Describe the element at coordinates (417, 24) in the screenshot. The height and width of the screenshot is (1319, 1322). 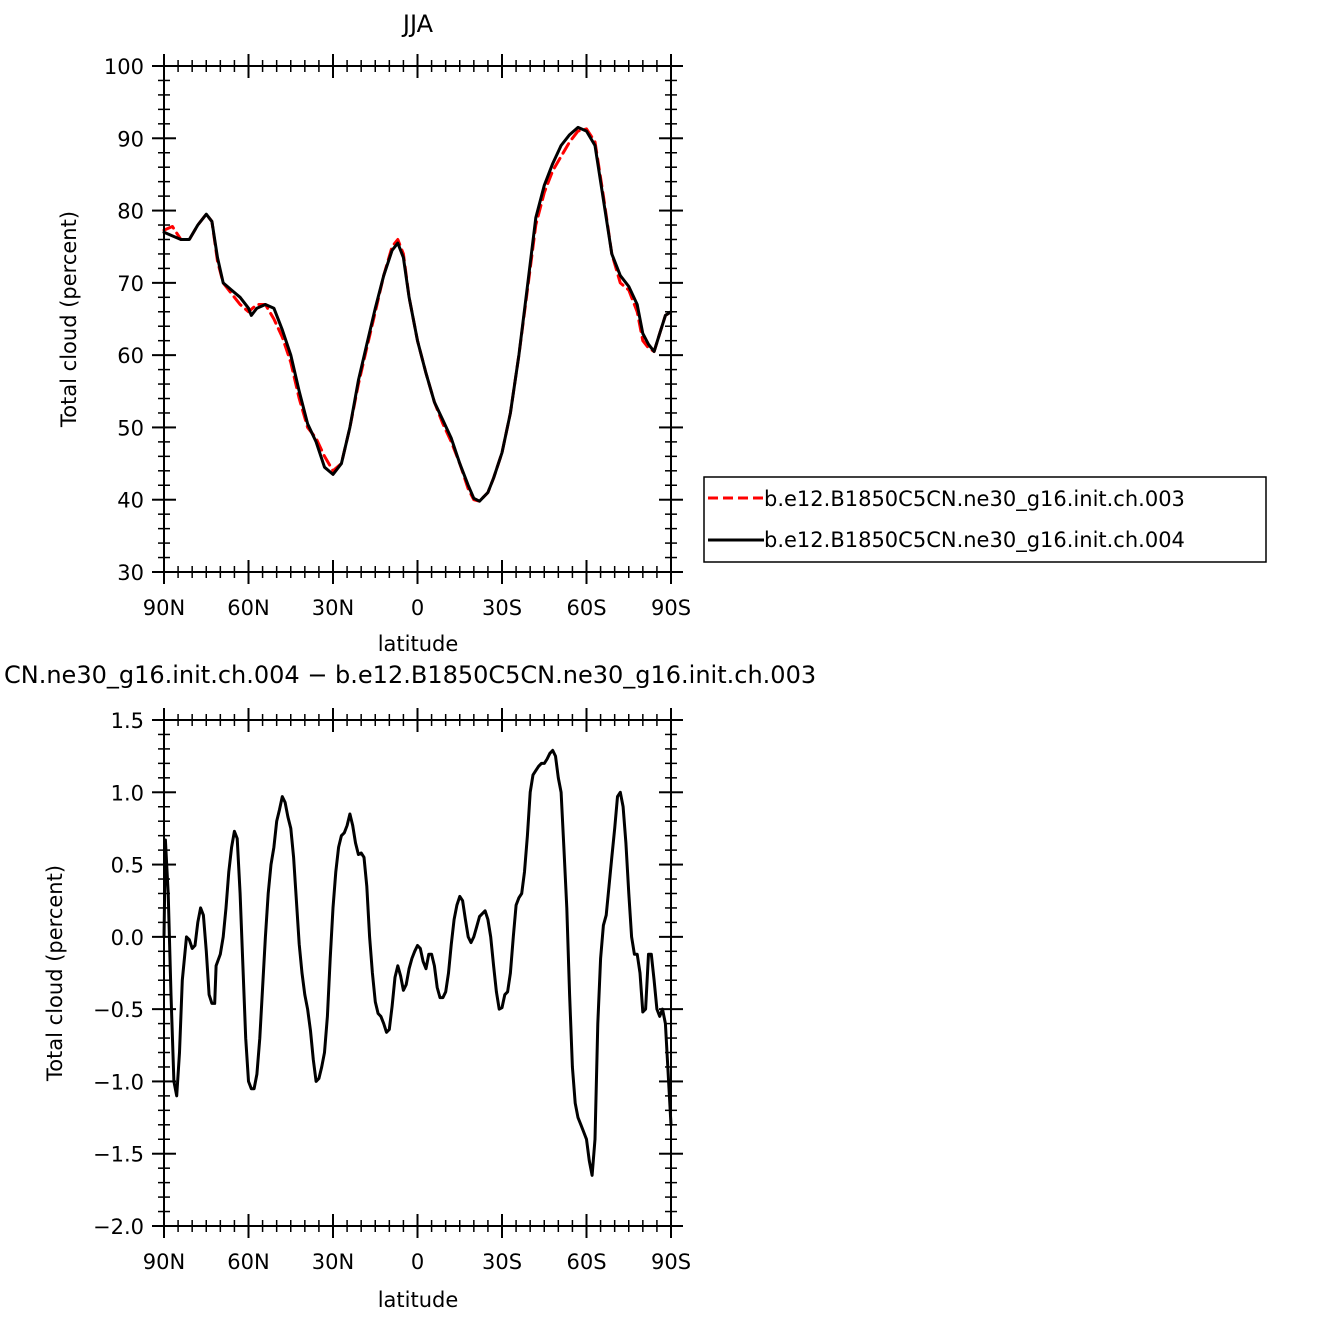
I see `top-plot-title: JJA` at that location.